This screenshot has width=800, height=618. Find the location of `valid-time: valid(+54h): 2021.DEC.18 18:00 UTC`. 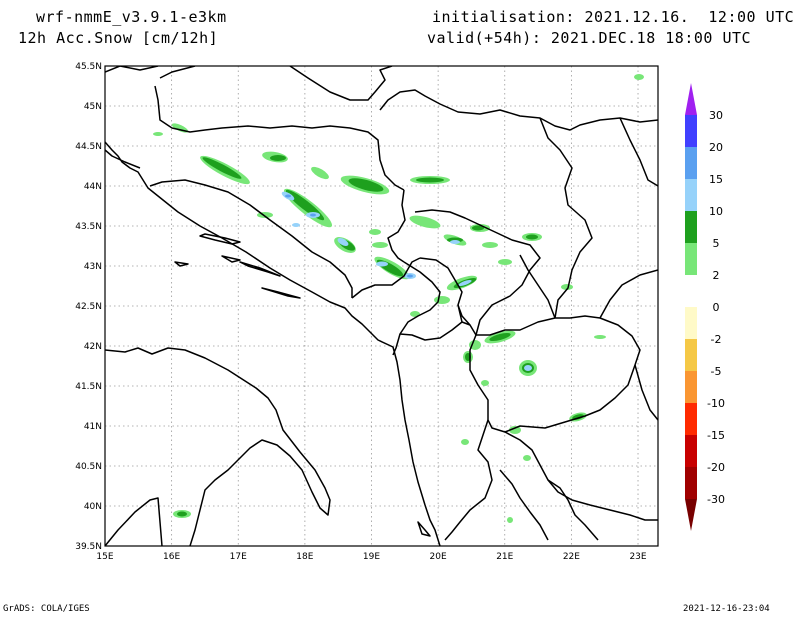

valid-time: valid(+54h): 2021.DEC.18 18:00 UTC is located at coordinates (589, 38).